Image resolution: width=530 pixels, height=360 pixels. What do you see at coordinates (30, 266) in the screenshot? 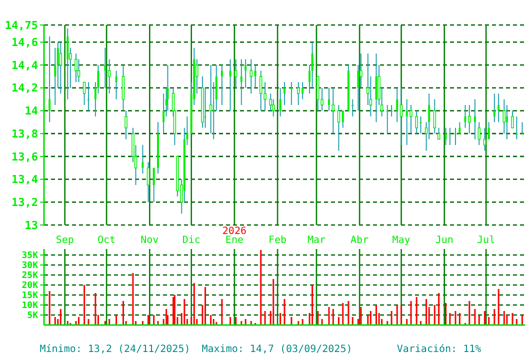
I see `y-tick-label: 30K` at bounding box center [30, 266].